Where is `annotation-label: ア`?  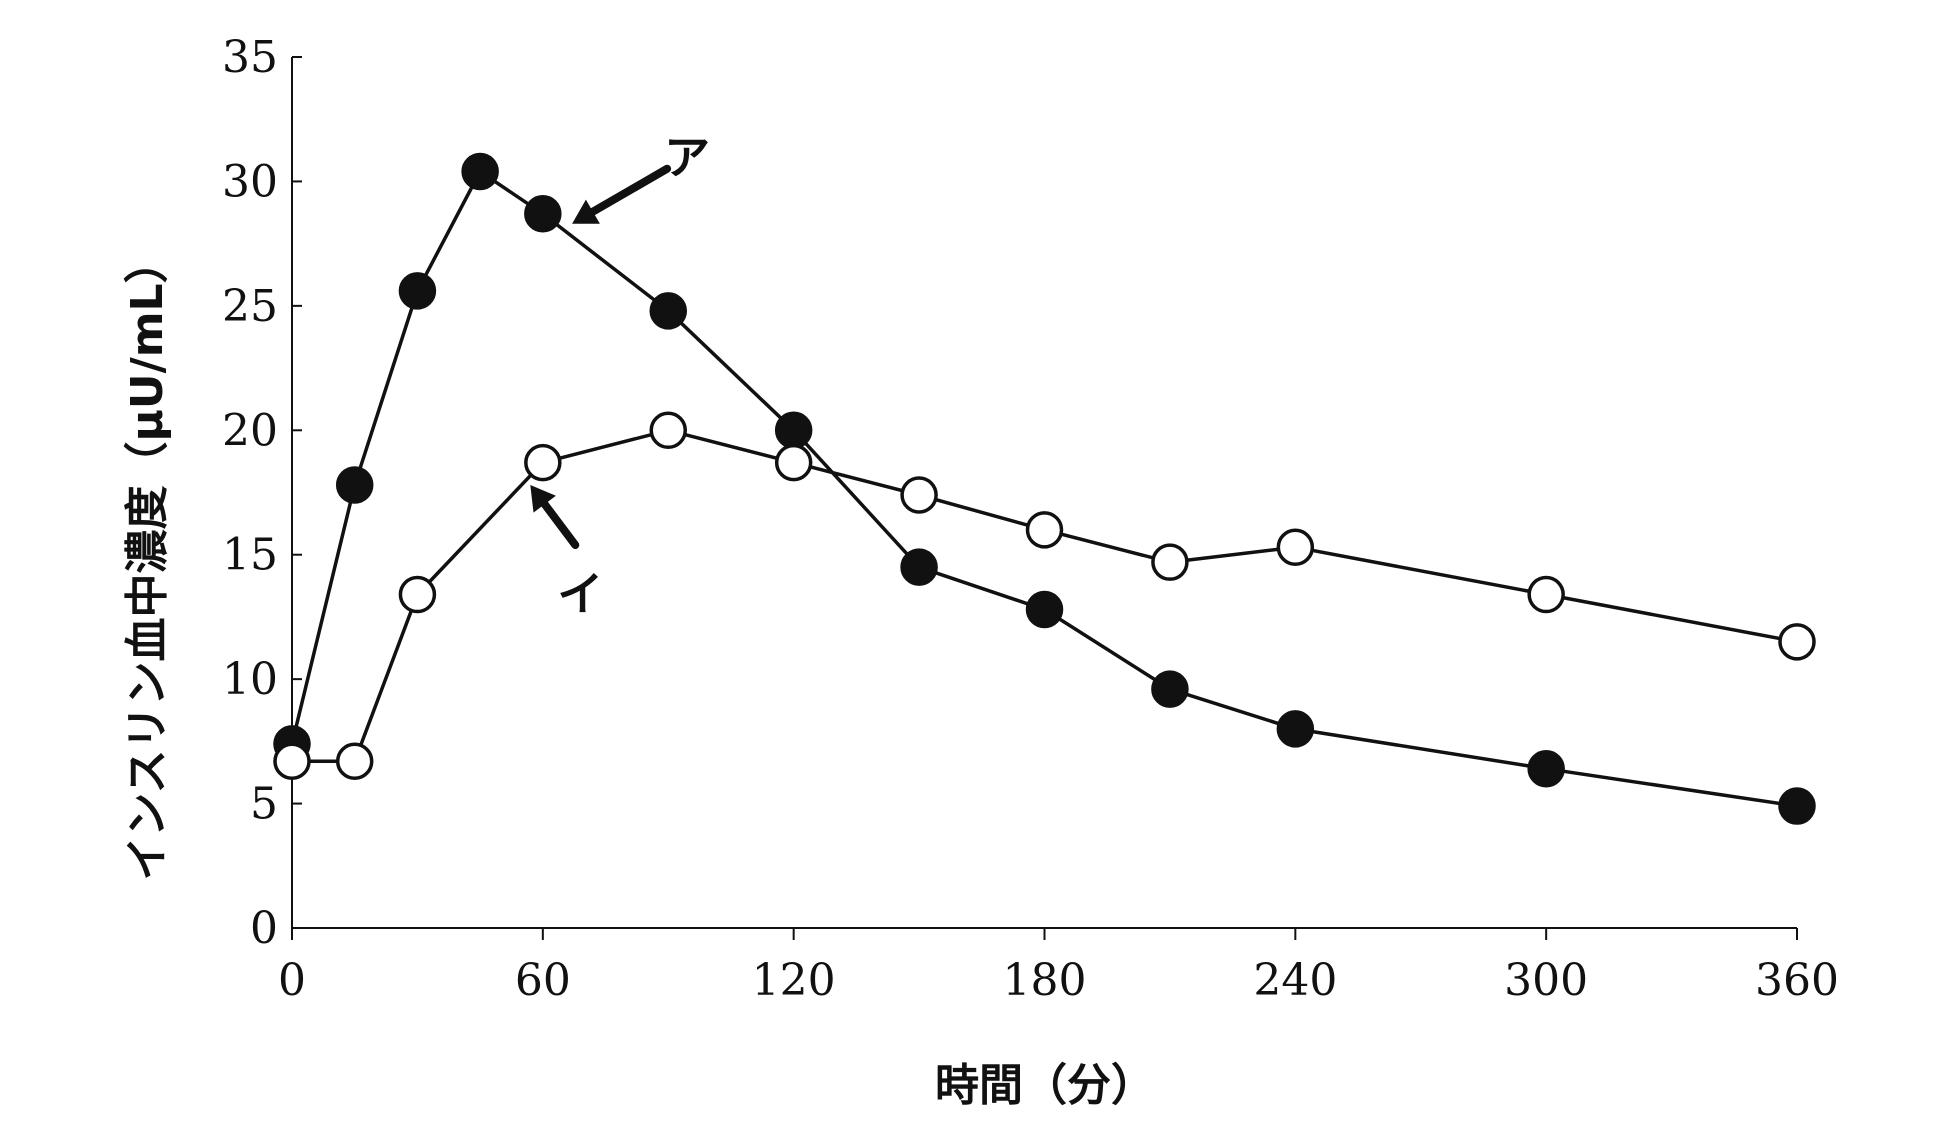 annotation-label: ア is located at coordinates (687, 158).